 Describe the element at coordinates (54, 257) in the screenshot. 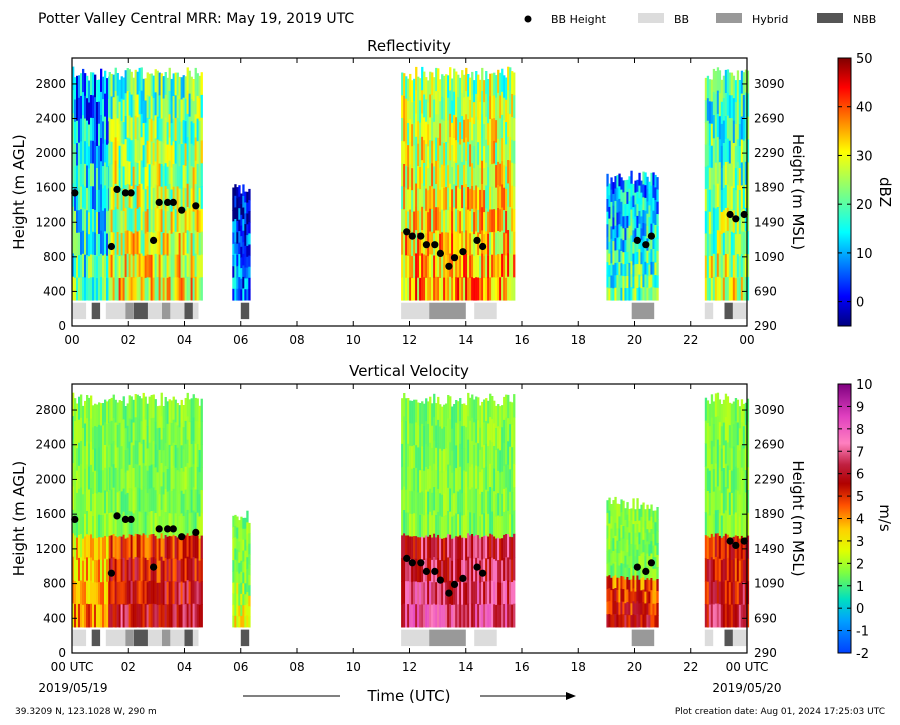

I see `y-tick-label: 800` at that location.